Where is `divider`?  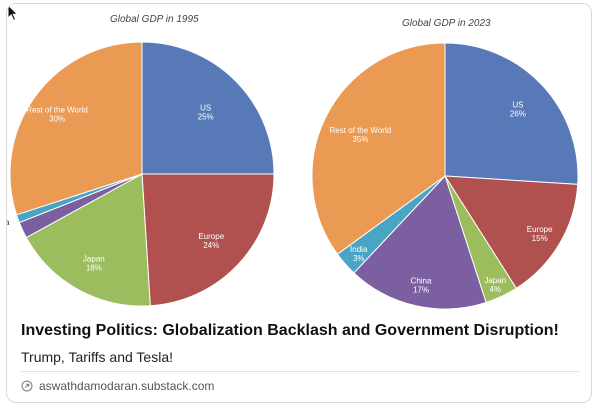
divider is located at coordinates (300, 371).